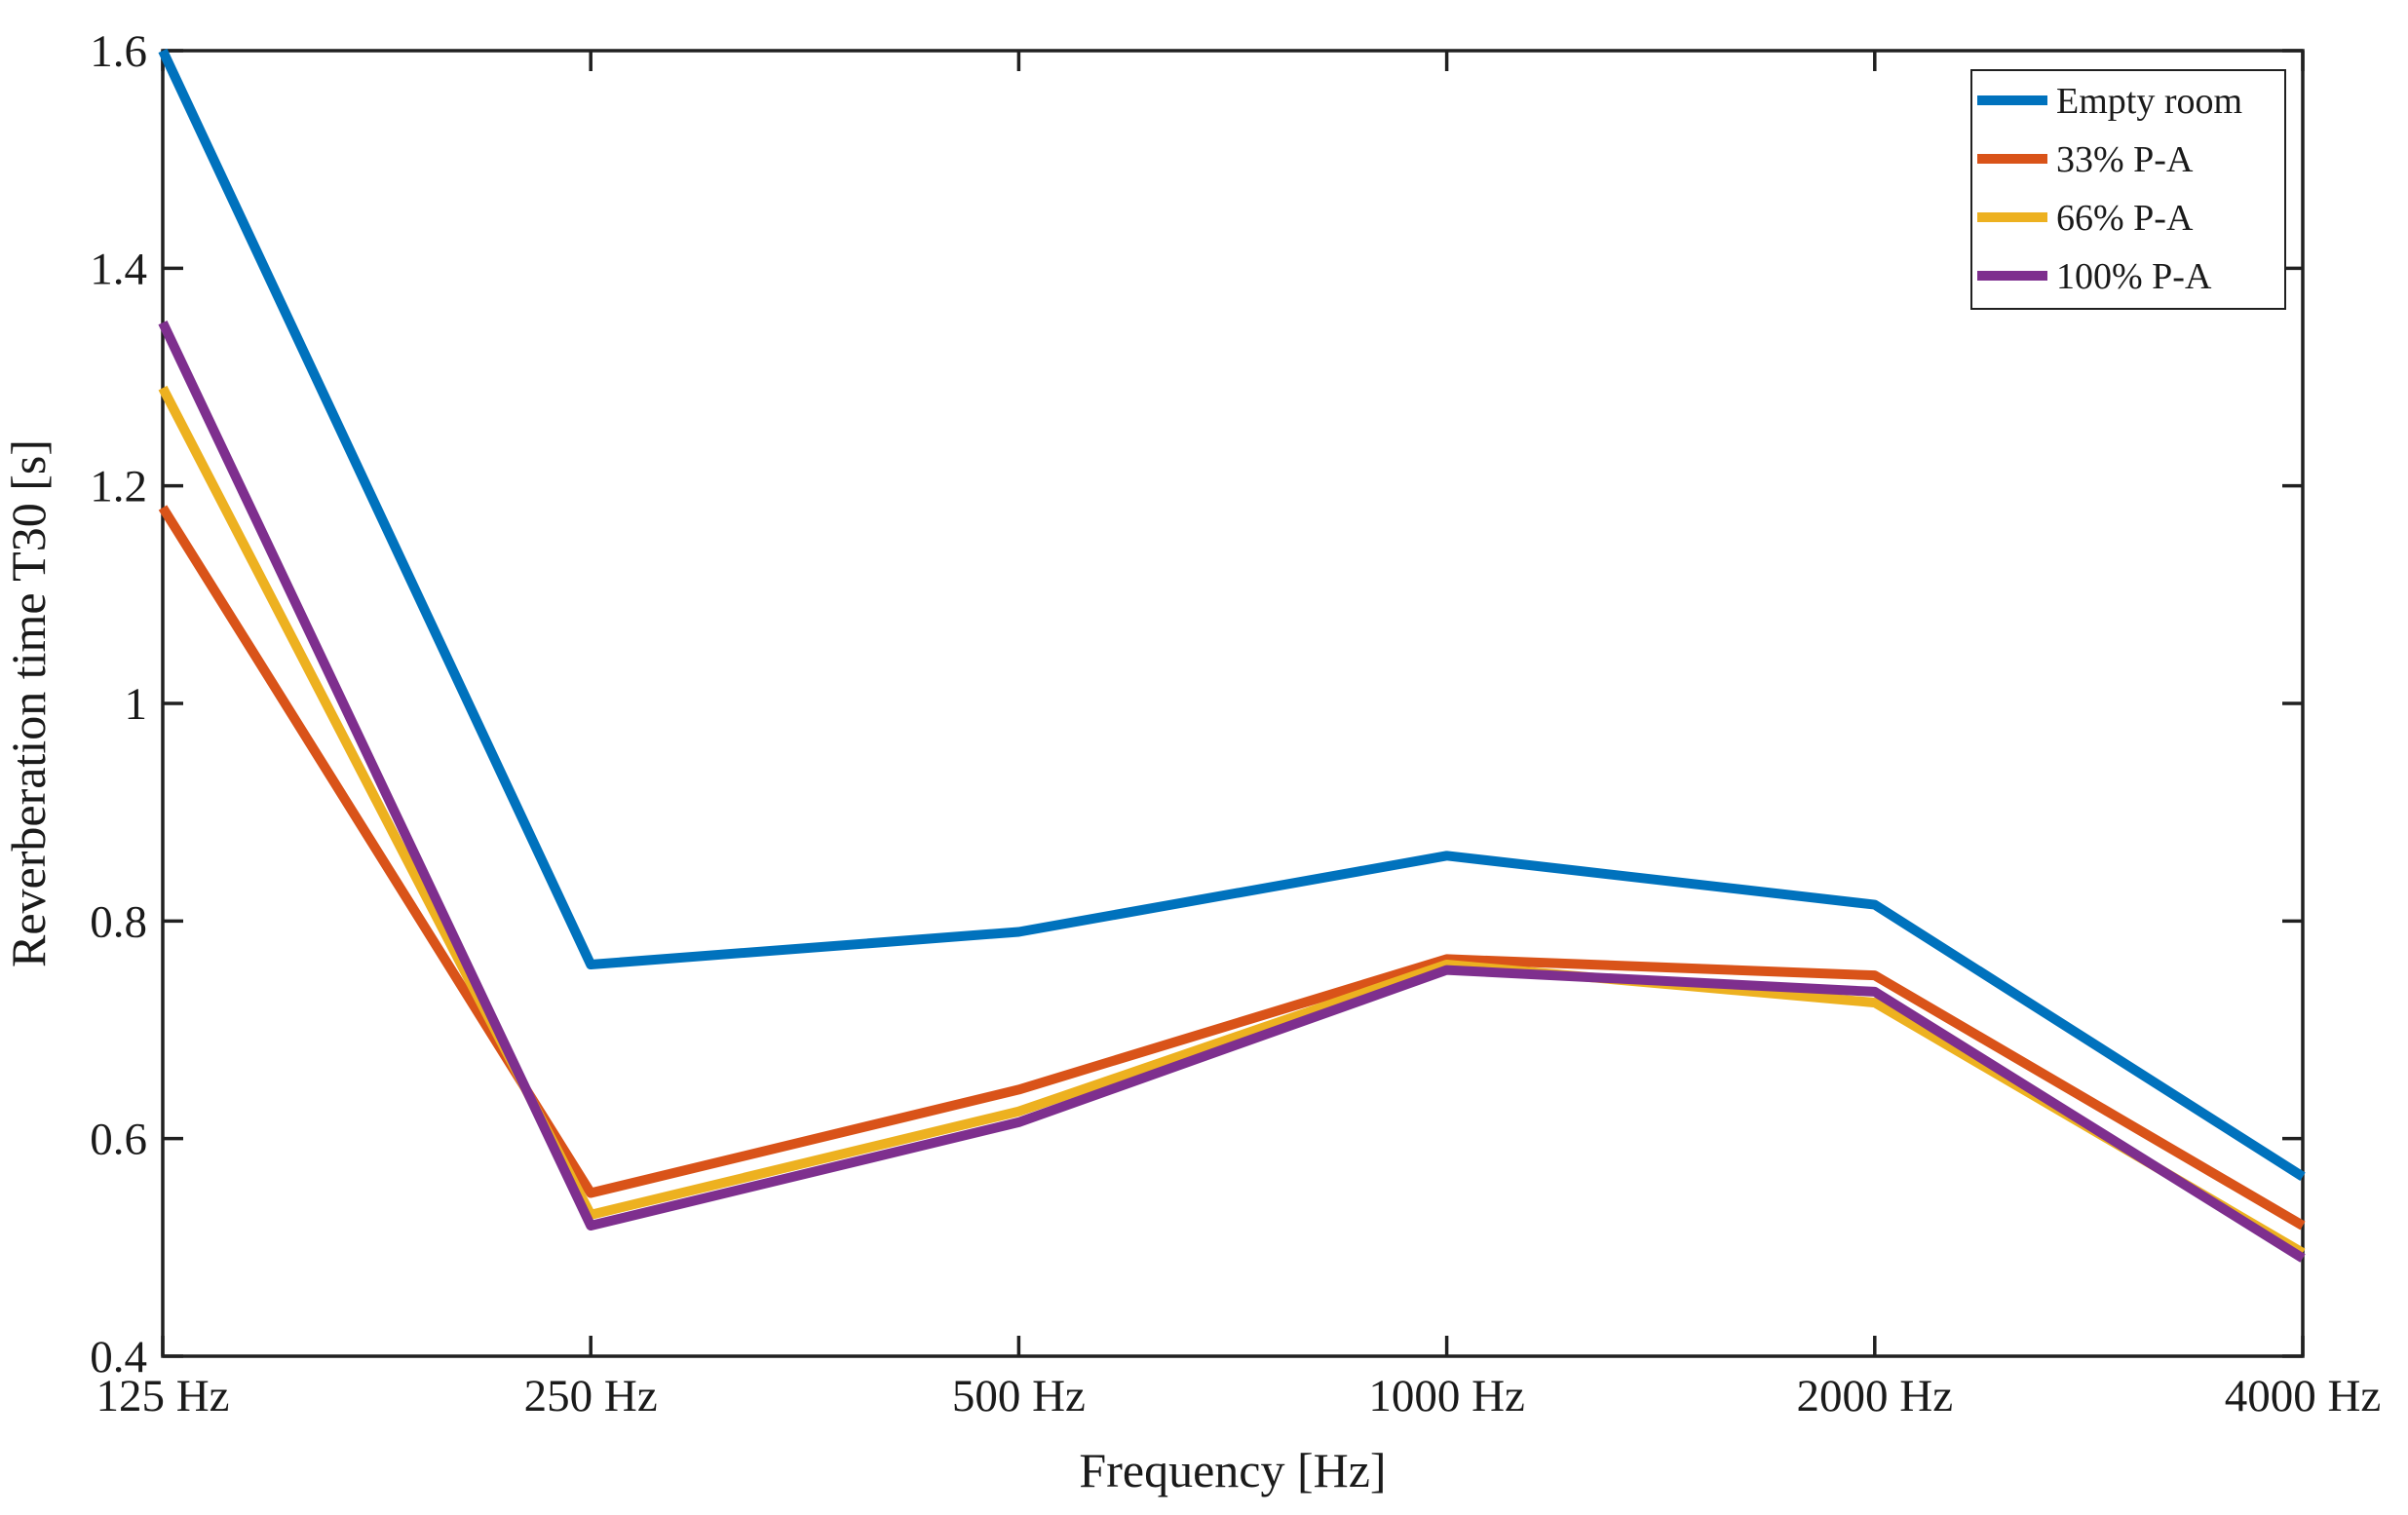  Describe the element at coordinates (591, 1396) in the screenshot. I see `x-tick-label: 250 Hz` at that location.